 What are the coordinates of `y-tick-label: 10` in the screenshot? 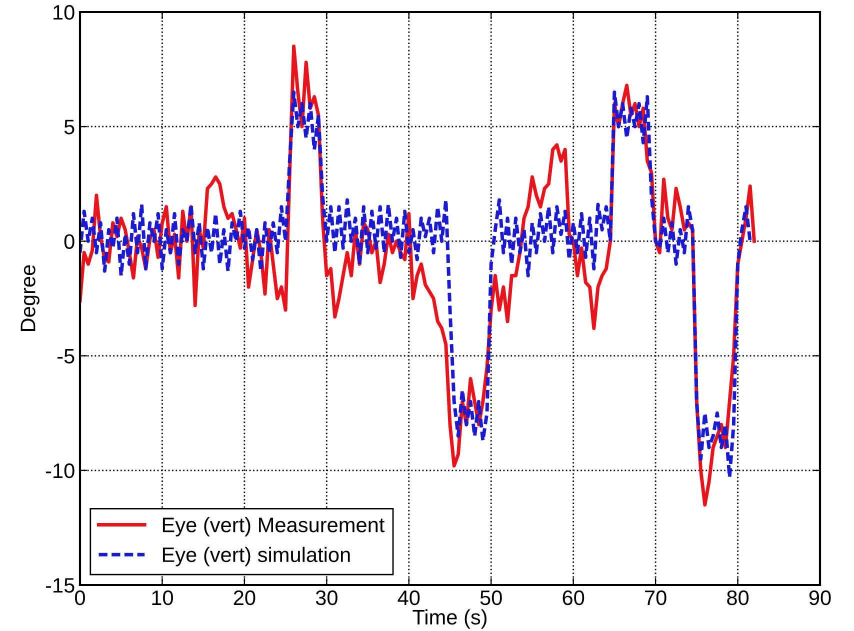 It's located at (64, 12).